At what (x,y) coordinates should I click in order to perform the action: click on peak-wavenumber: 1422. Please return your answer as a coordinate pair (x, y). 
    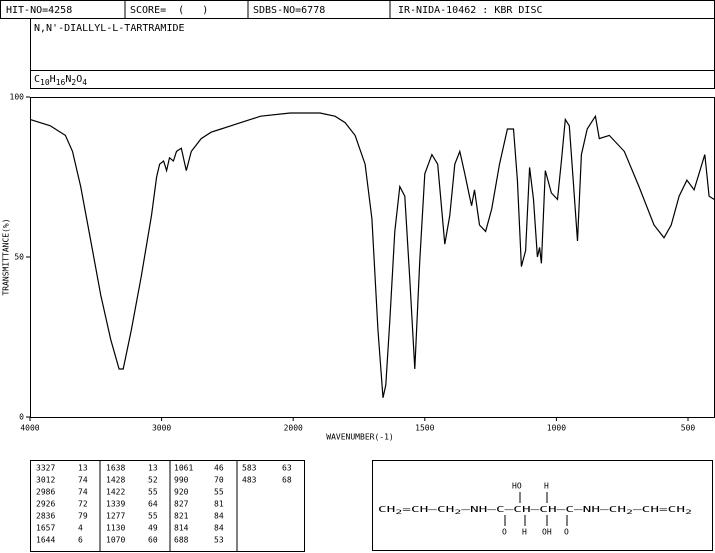
    Looking at the image, I should click on (115, 492).